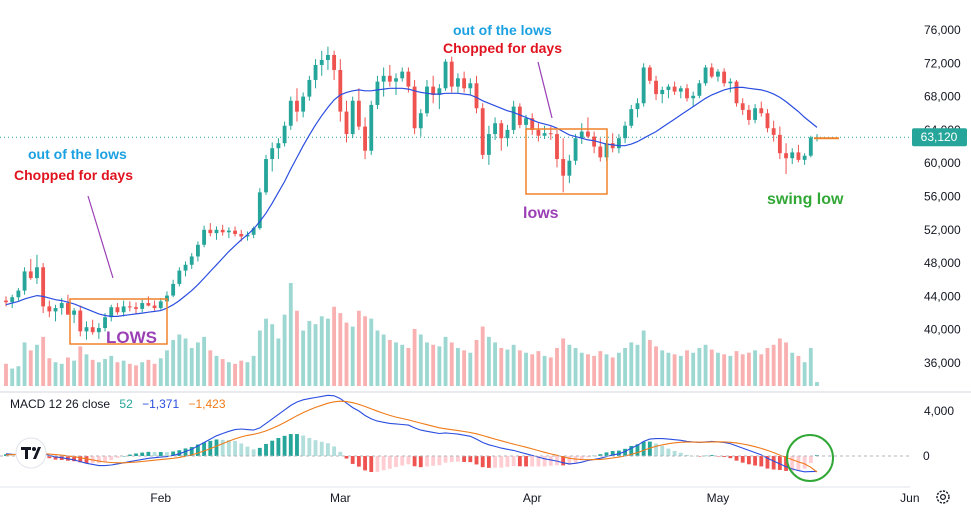 This screenshot has height=513, width=971. Describe the element at coordinates (118, 321) in the screenshot. I see `lows-box-feb` at that location.